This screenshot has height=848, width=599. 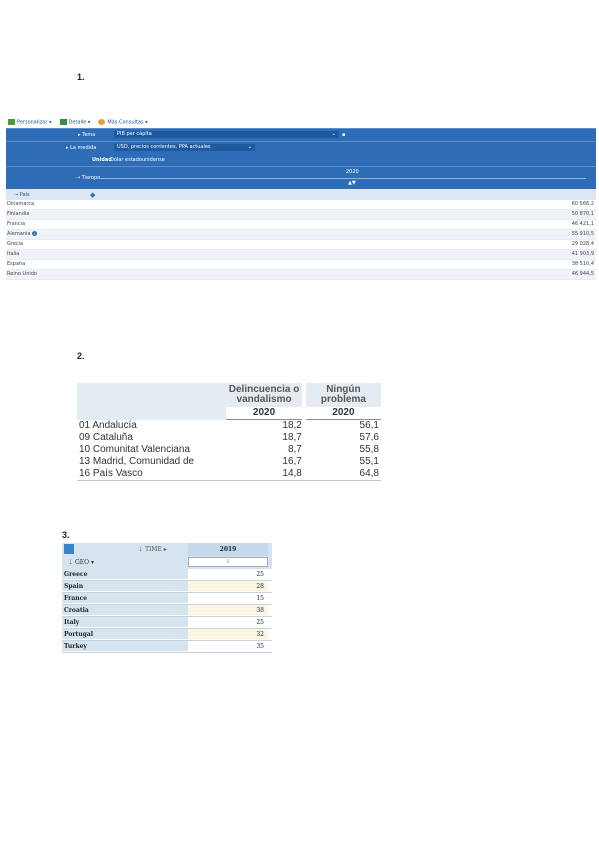 What do you see at coordinates (226, 134) in the screenshot?
I see `tema-select: PIB per cápita ⌄` at bounding box center [226, 134].